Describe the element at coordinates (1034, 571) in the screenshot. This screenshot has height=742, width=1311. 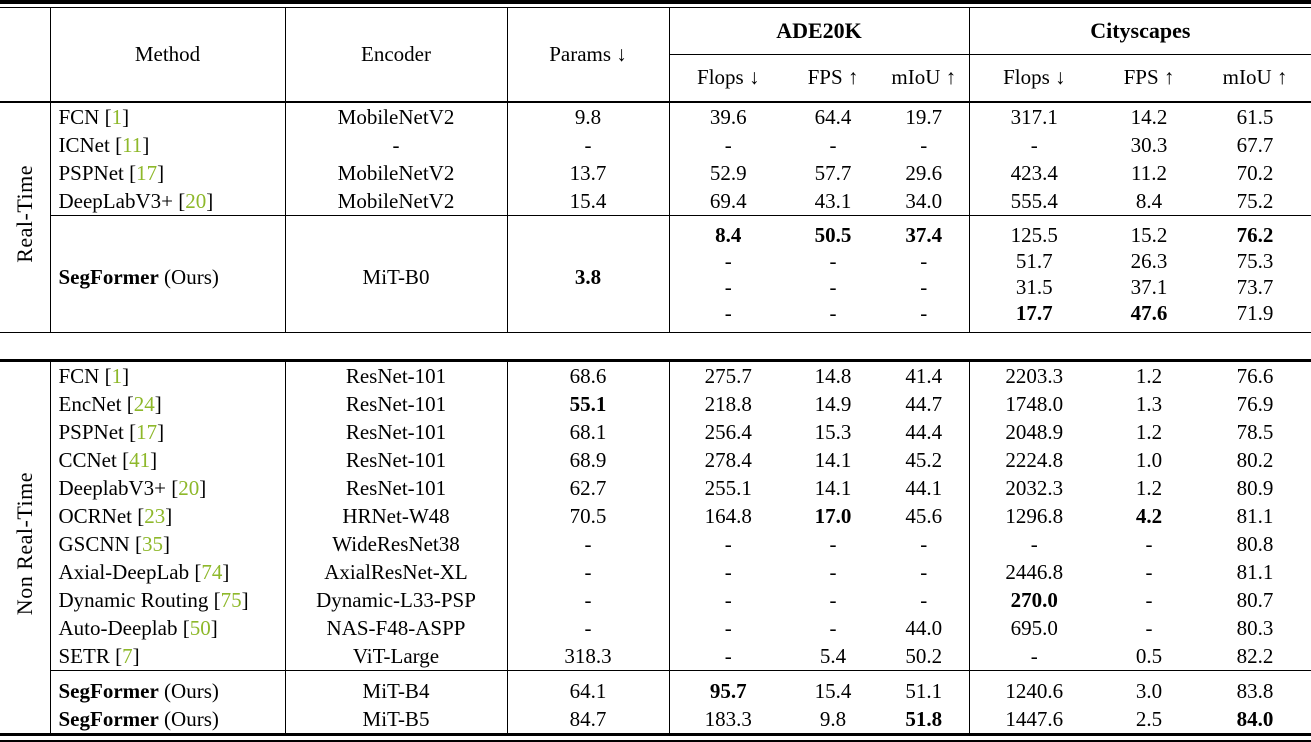
I see `metric-cell: 2446.8` at that location.